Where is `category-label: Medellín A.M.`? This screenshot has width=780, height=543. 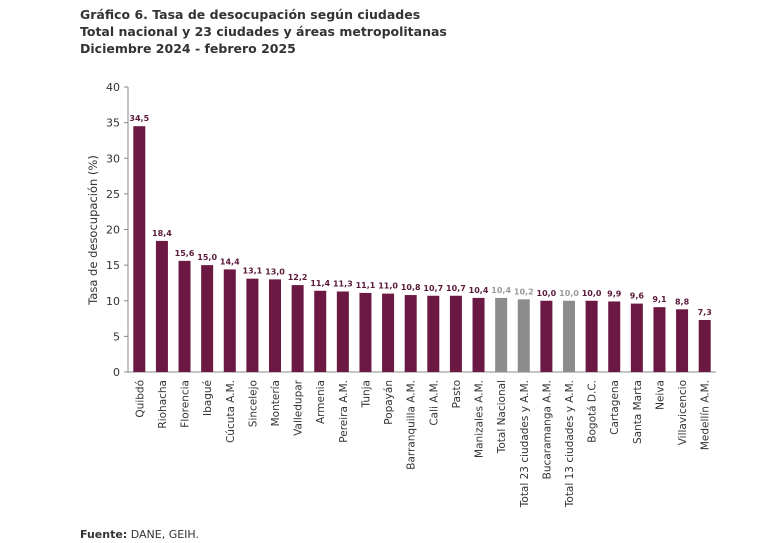
category-label: Medellín A.M. is located at coordinates (706, 415).